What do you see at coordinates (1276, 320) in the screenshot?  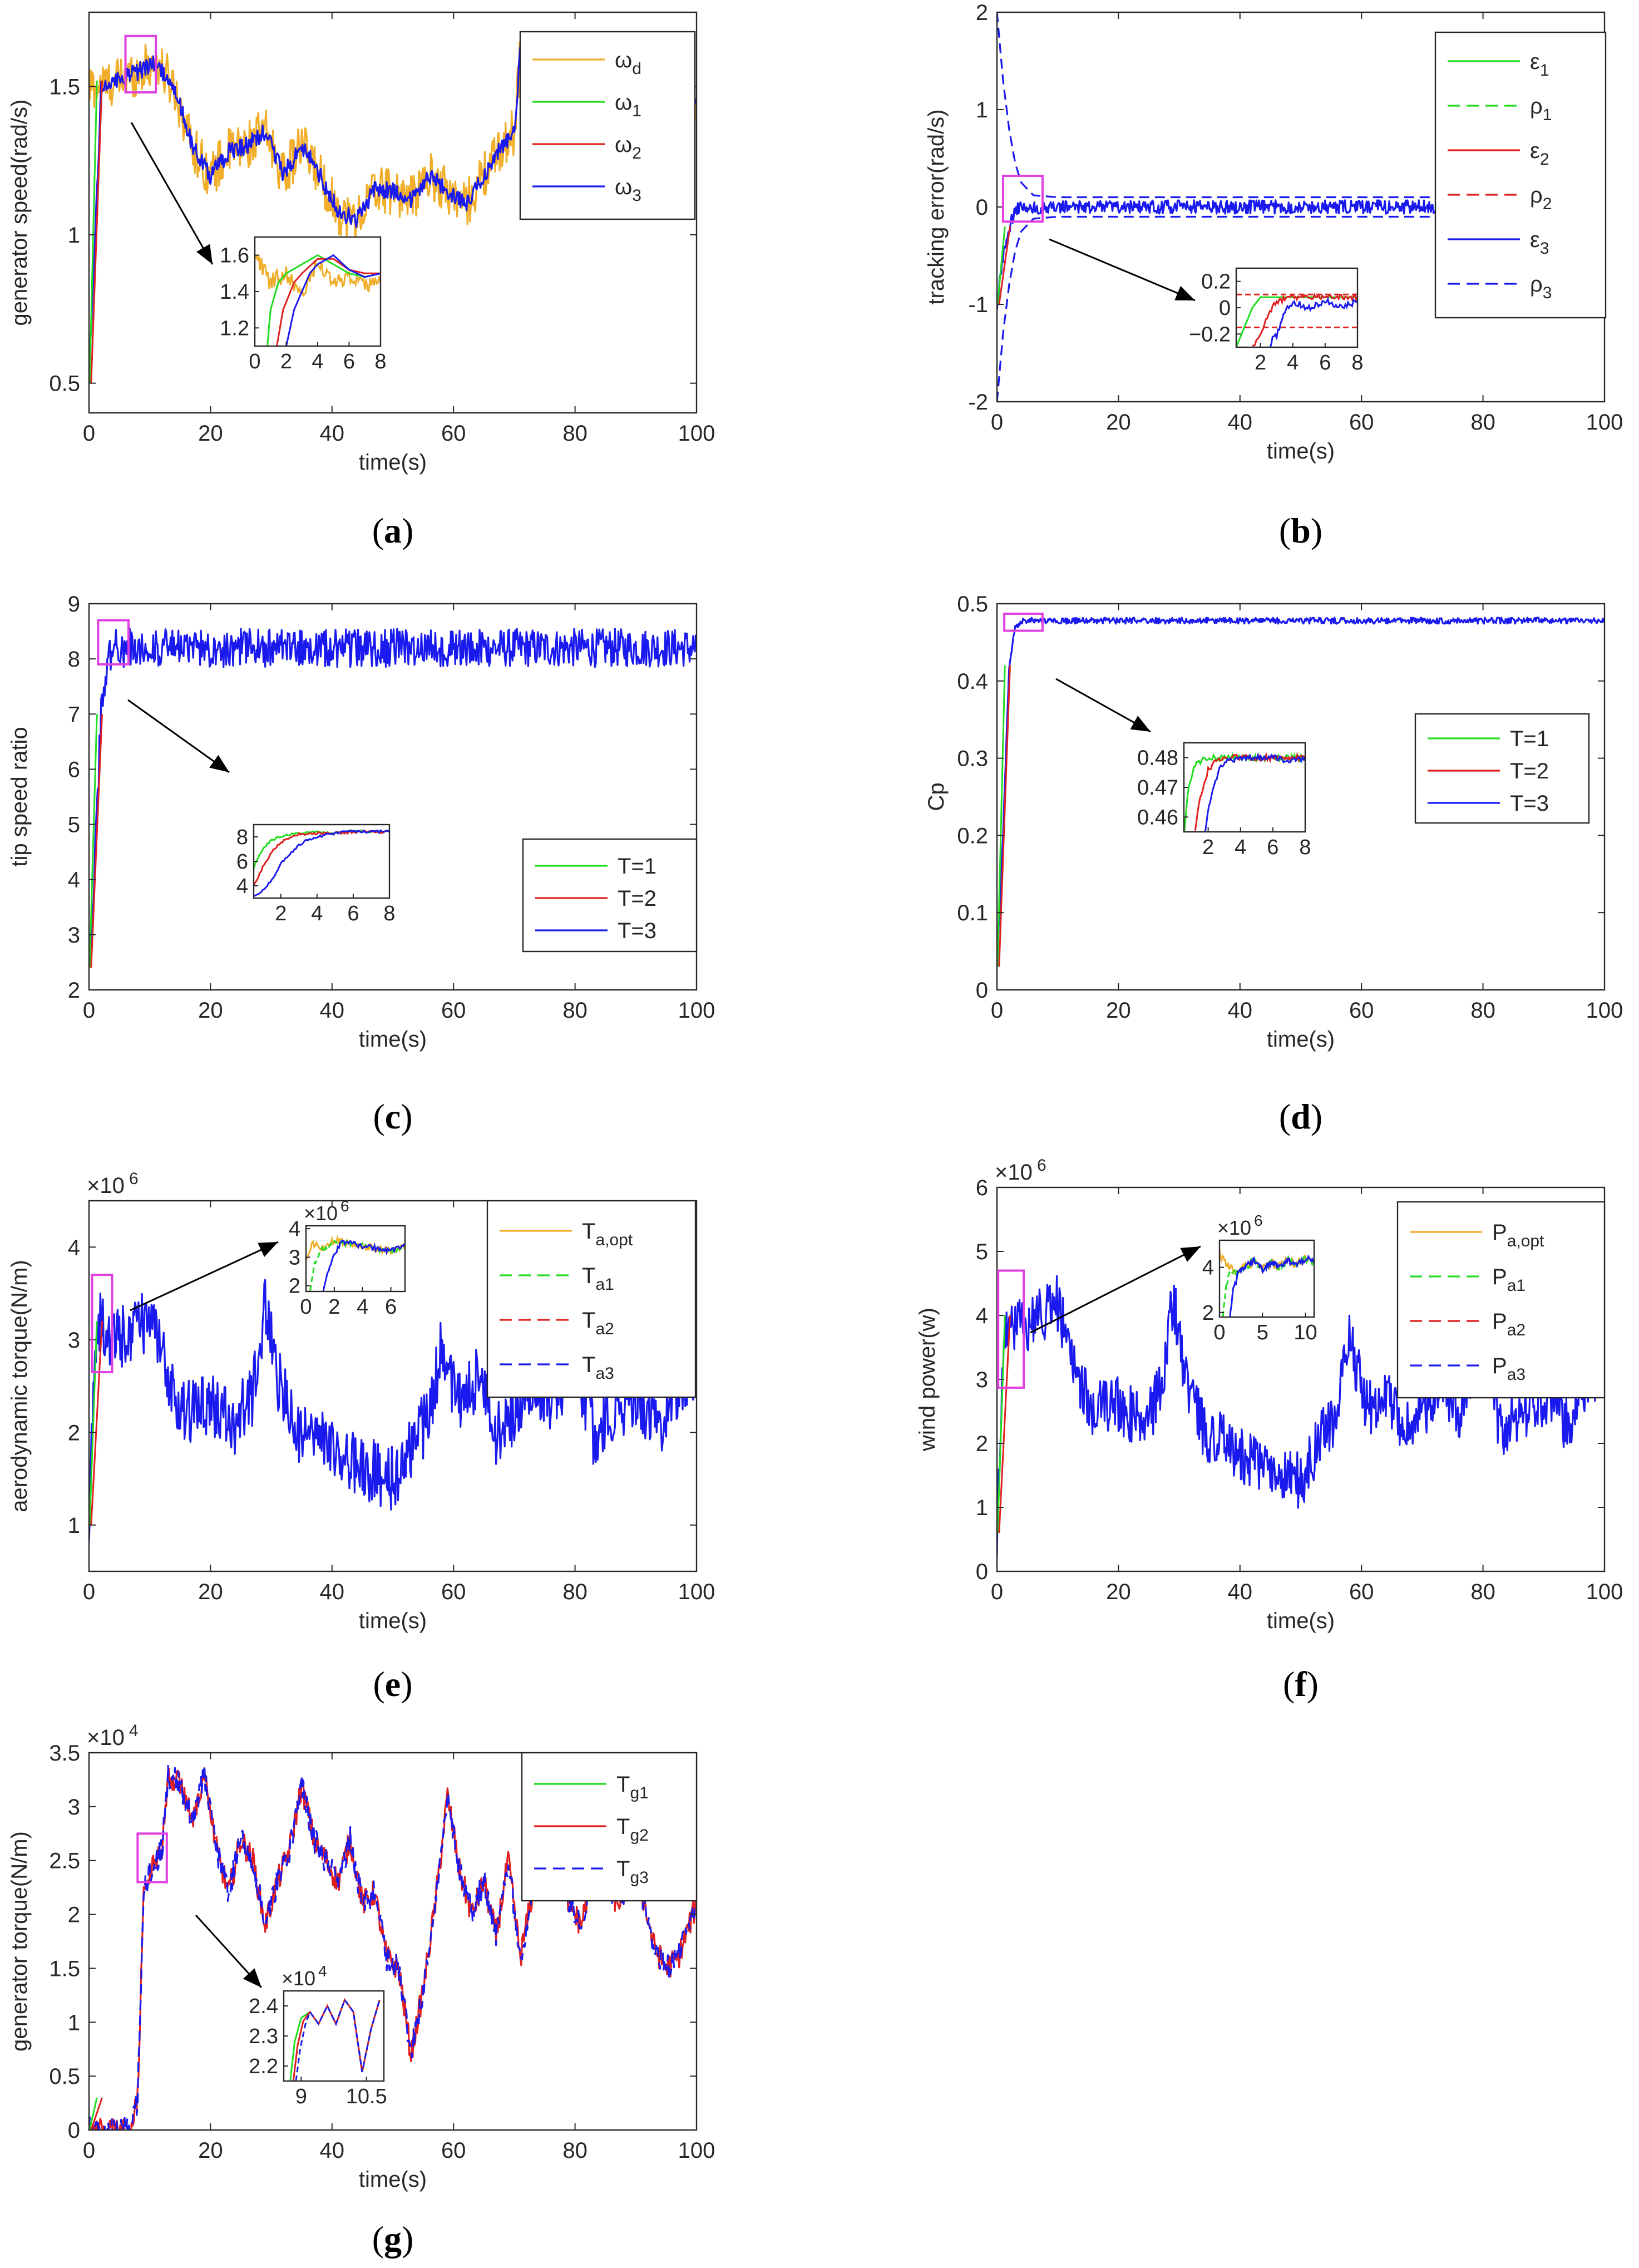 I see `inset-b: 2 4 6 8 −0.2 0 0.2` at bounding box center [1276, 320].